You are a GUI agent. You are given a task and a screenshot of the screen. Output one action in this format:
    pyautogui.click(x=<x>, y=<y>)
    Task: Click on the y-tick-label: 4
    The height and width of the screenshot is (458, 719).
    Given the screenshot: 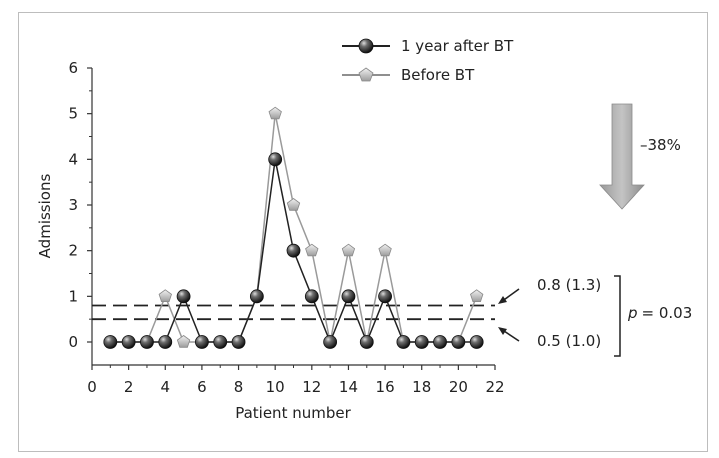 What is the action you would take?
    pyautogui.click(x=73, y=159)
    